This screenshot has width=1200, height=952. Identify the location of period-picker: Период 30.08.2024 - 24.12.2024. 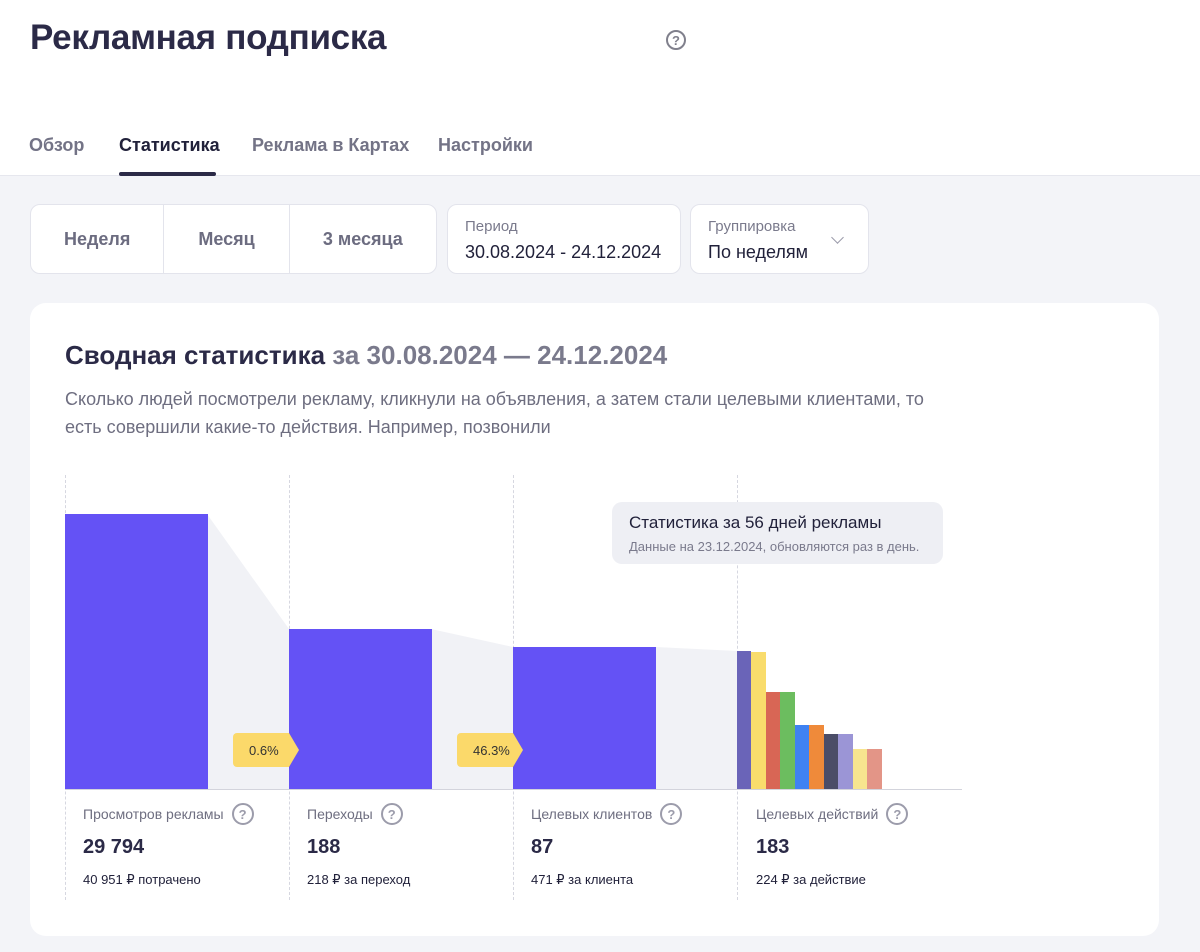
(564, 239).